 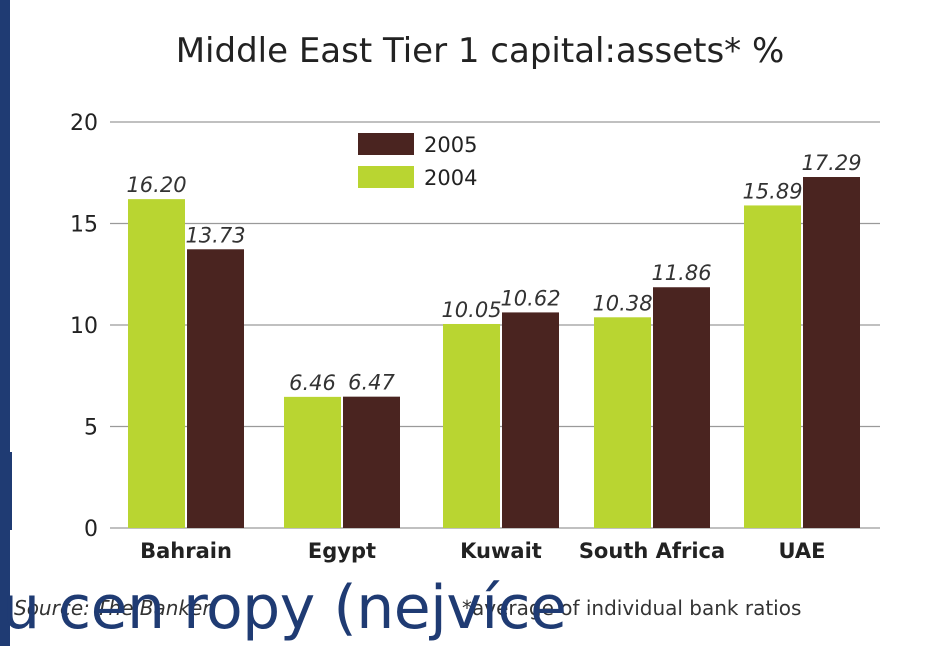 I want to click on y-tick-label: 5, so click(x=91, y=428).